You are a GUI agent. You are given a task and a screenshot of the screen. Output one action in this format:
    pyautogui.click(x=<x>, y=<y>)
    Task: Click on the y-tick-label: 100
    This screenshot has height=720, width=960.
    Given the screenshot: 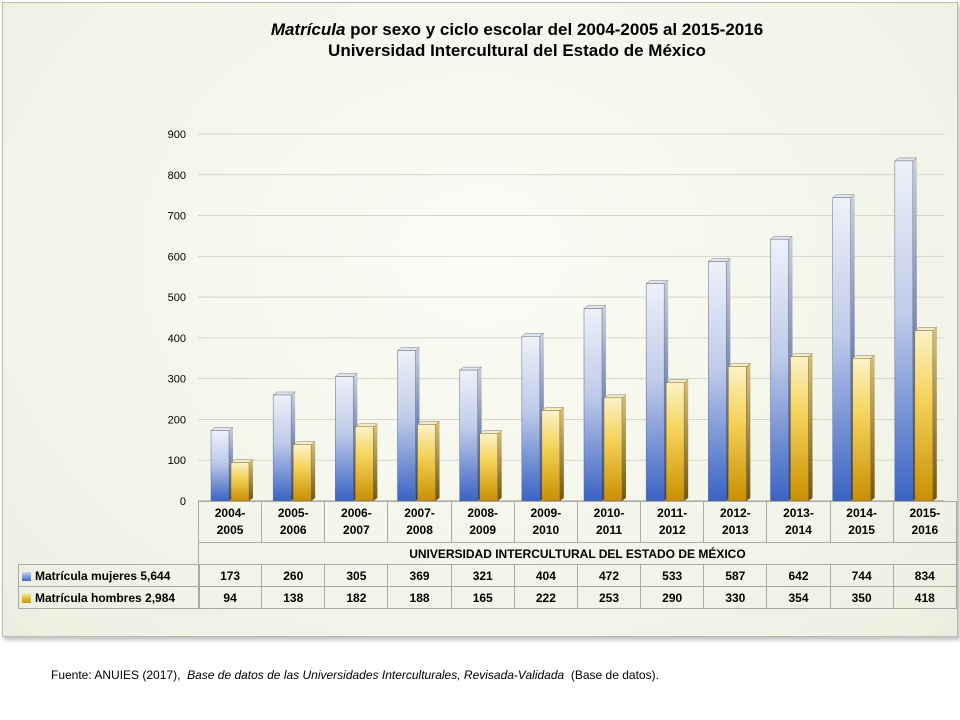 What is the action you would take?
    pyautogui.click(x=177, y=461)
    